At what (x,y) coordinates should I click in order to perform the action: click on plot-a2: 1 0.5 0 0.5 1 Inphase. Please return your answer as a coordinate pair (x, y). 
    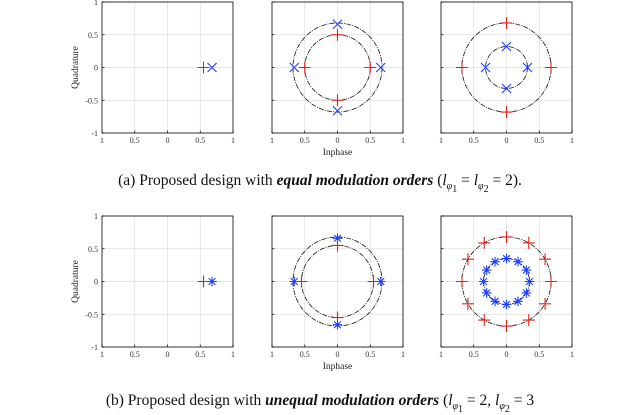
    Looking at the image, I should click on (337, 79).